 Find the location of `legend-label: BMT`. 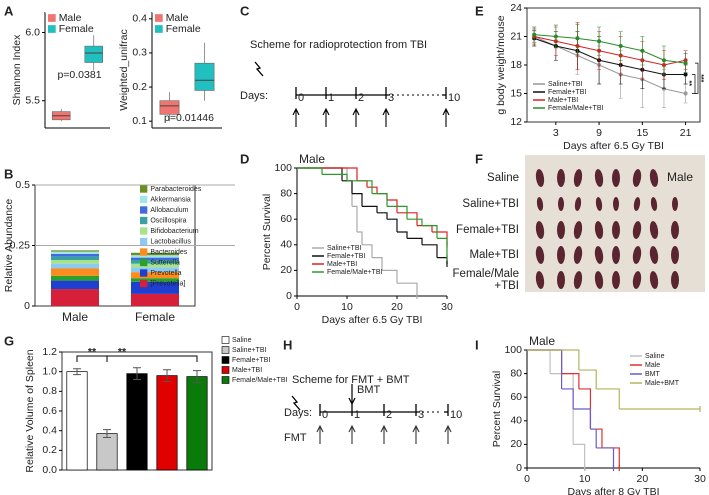

legend-label: BMT is located at coordinates (653, 374).